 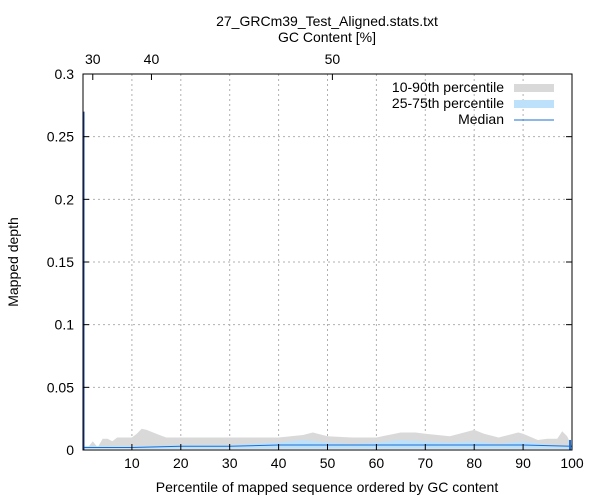 I want to click on x-tick-label: 20, so click(x=181, y=463).